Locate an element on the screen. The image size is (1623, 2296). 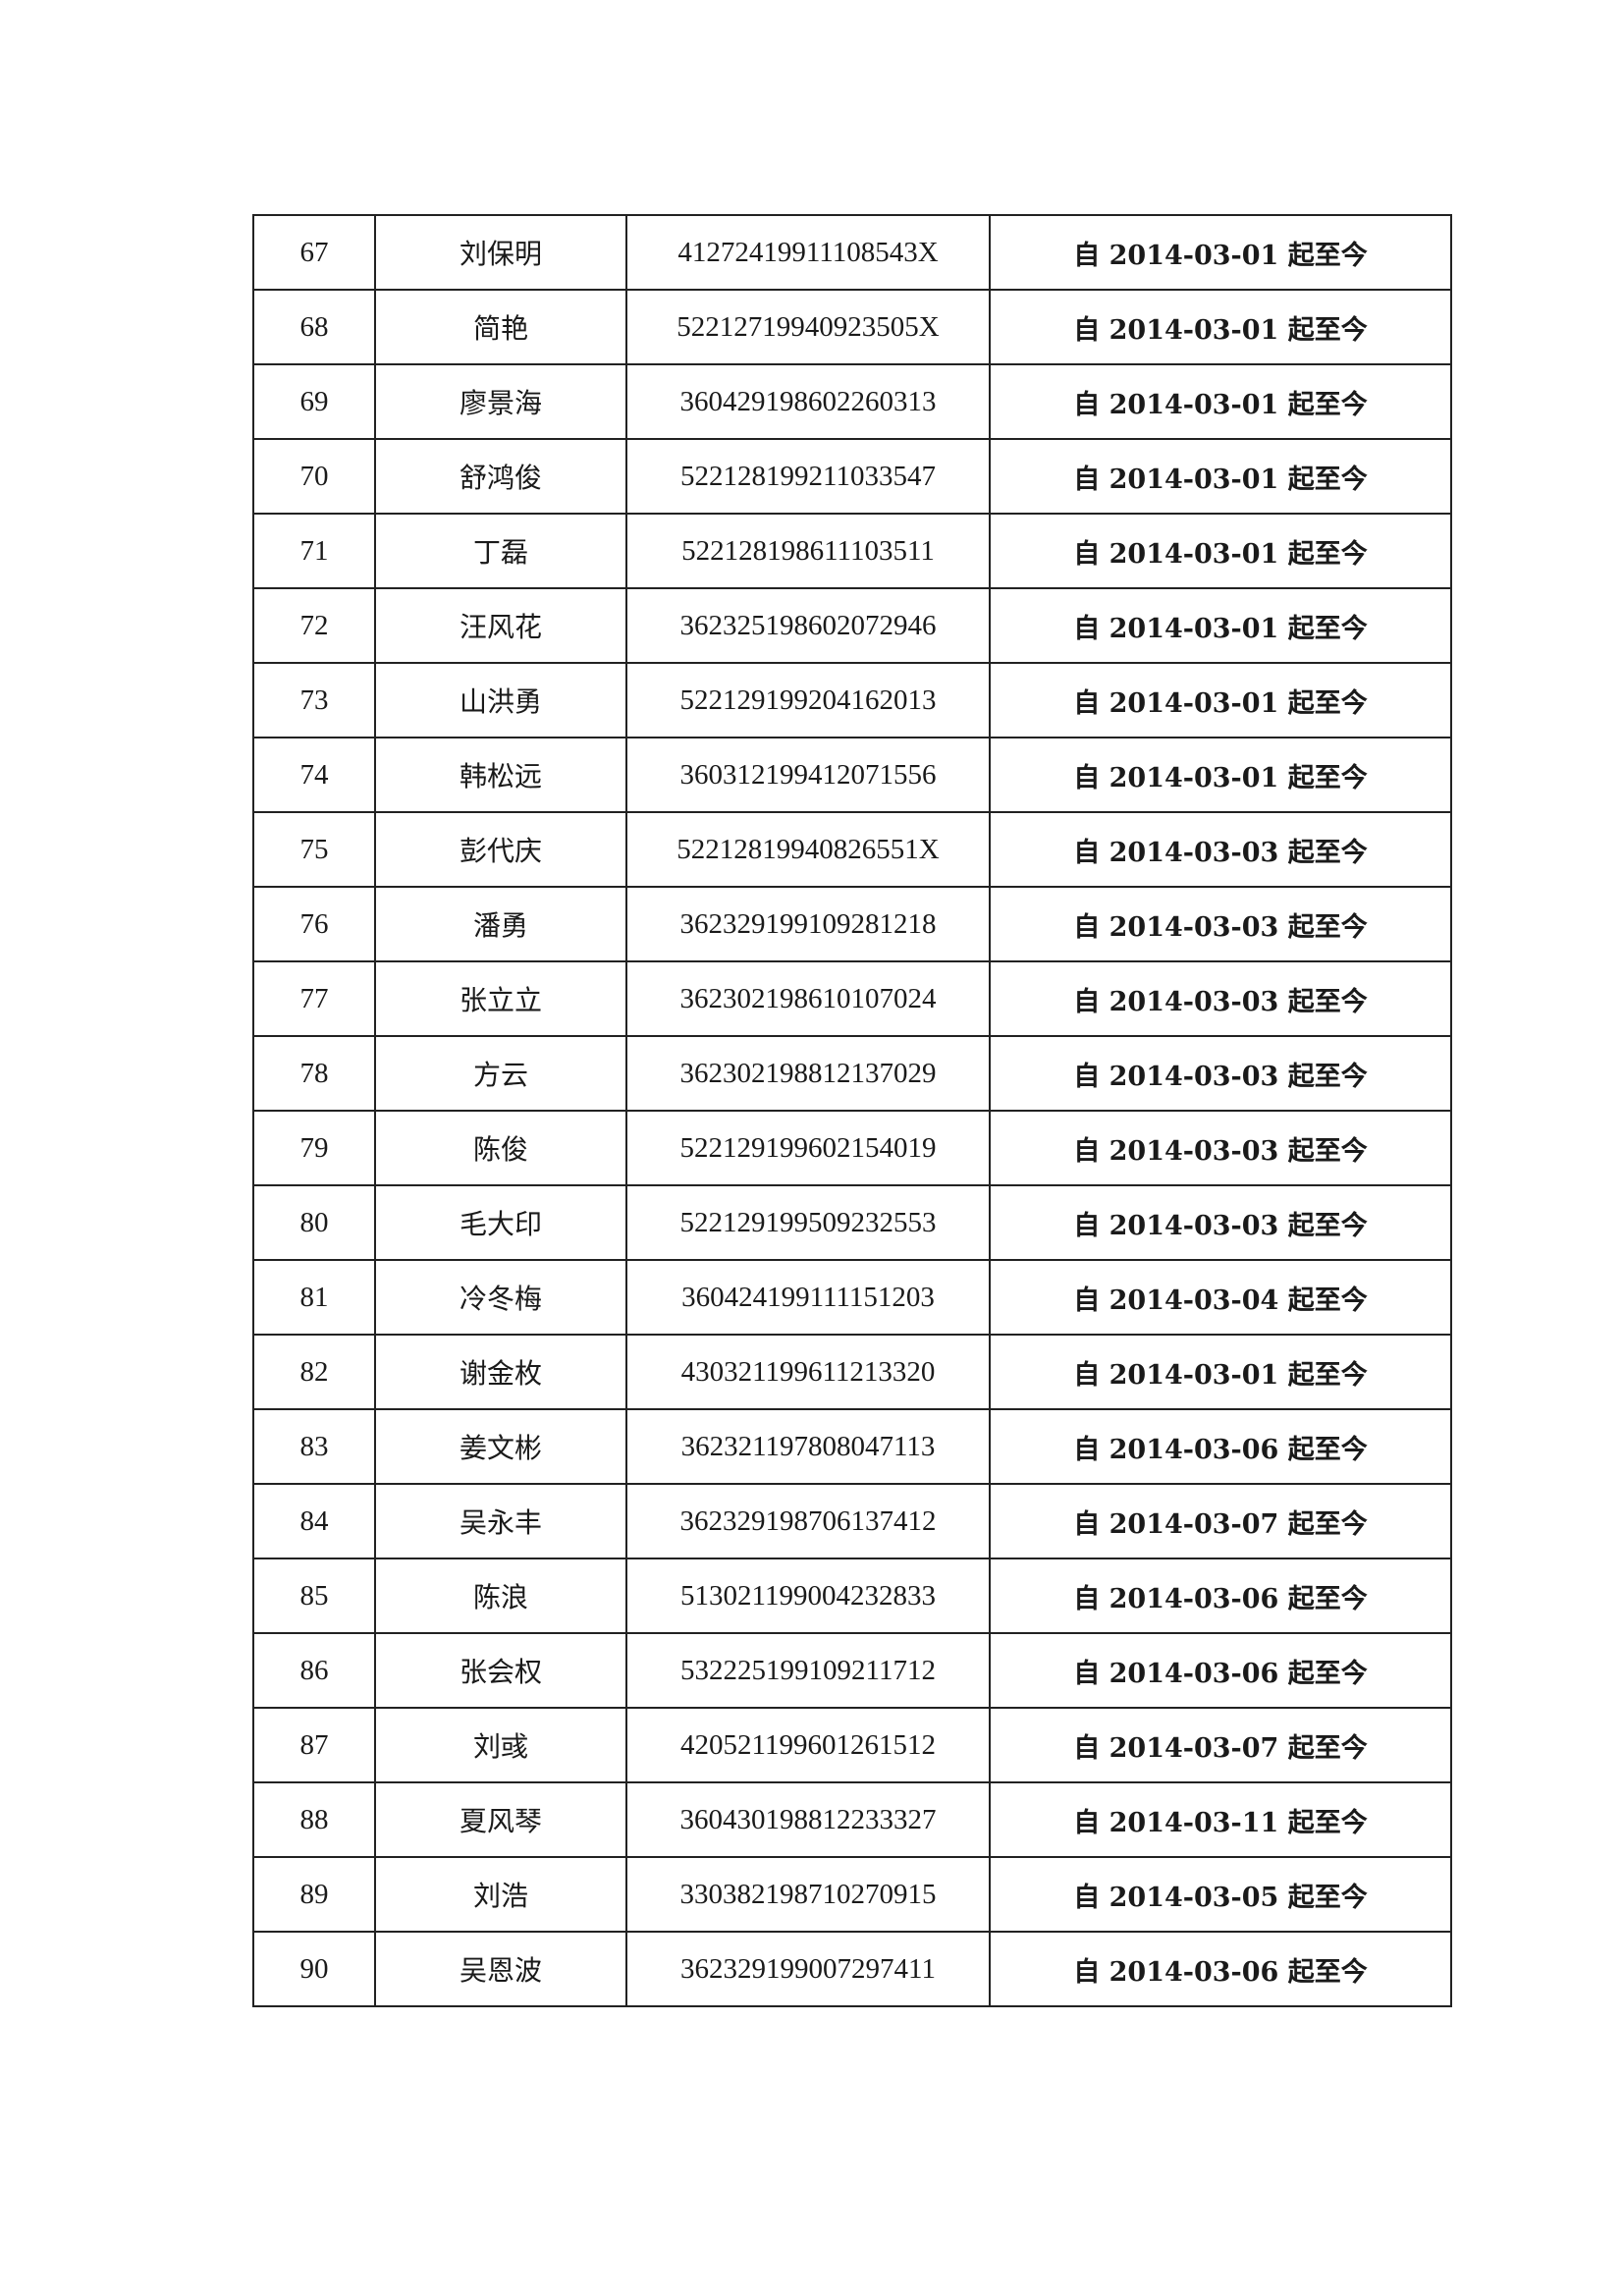
person-name: 夏风琴 is located at coordinates (500, 1819).